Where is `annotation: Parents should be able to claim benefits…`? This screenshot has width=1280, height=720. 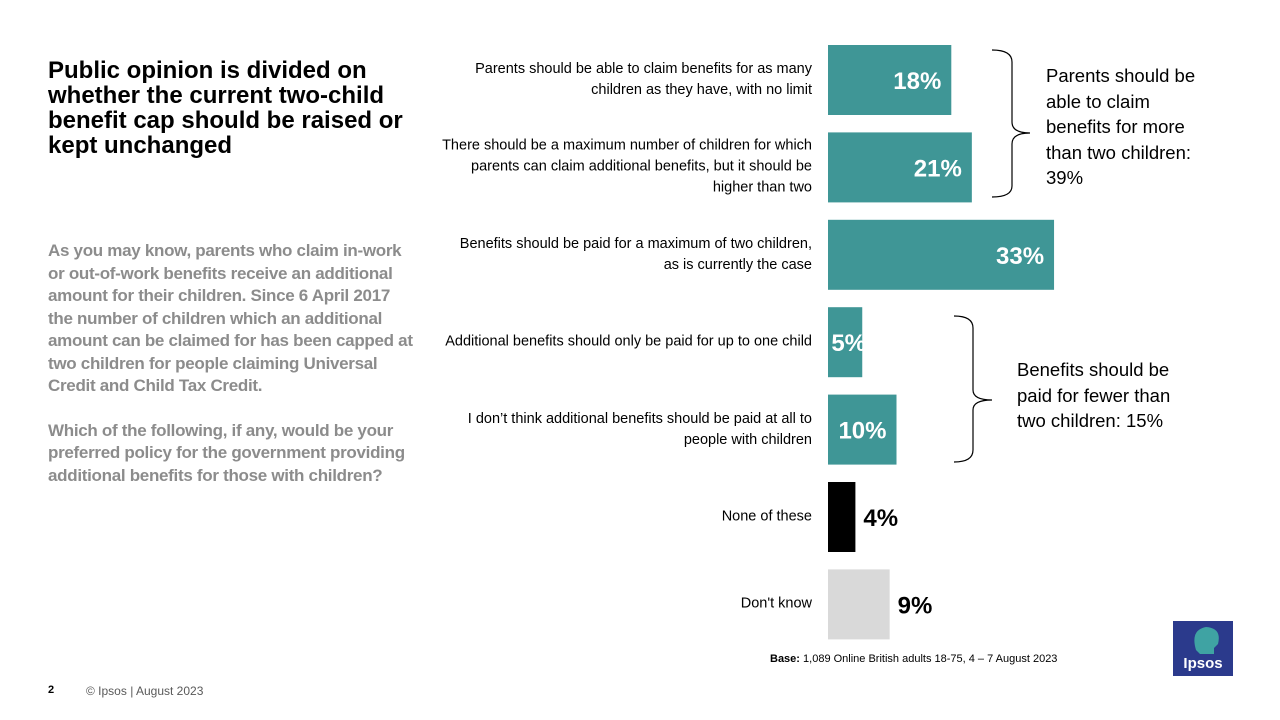
annotation: Parents should be able to claim benefits… is located at coordinates (1121, 126).